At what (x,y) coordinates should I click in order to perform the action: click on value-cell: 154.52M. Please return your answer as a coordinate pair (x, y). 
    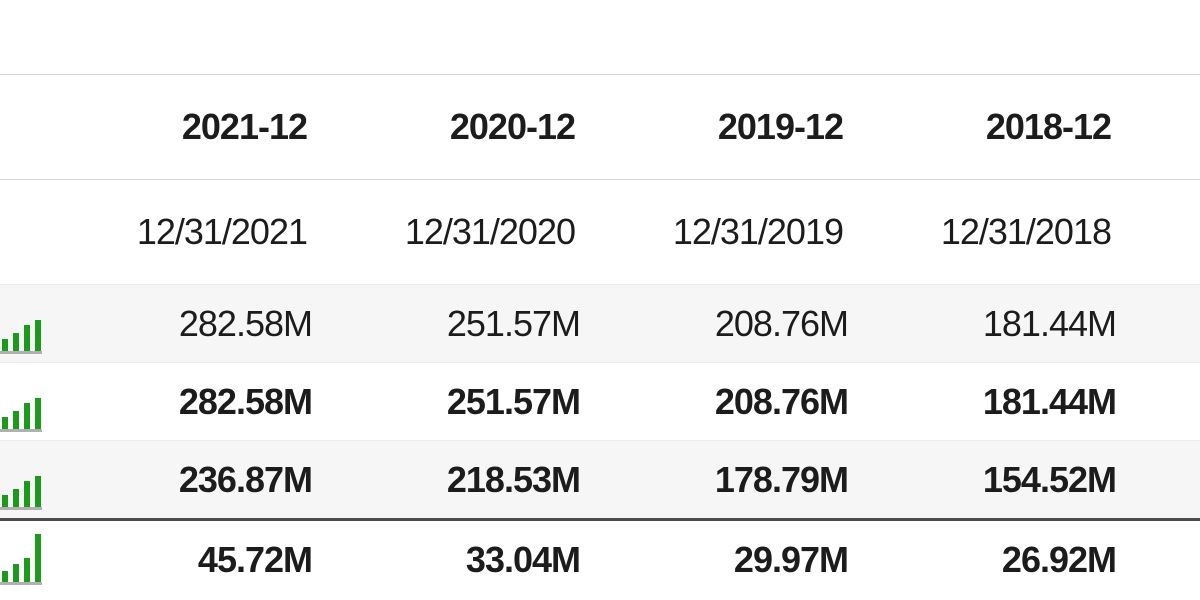
    Looking at the image, I should click on (1049, 479).